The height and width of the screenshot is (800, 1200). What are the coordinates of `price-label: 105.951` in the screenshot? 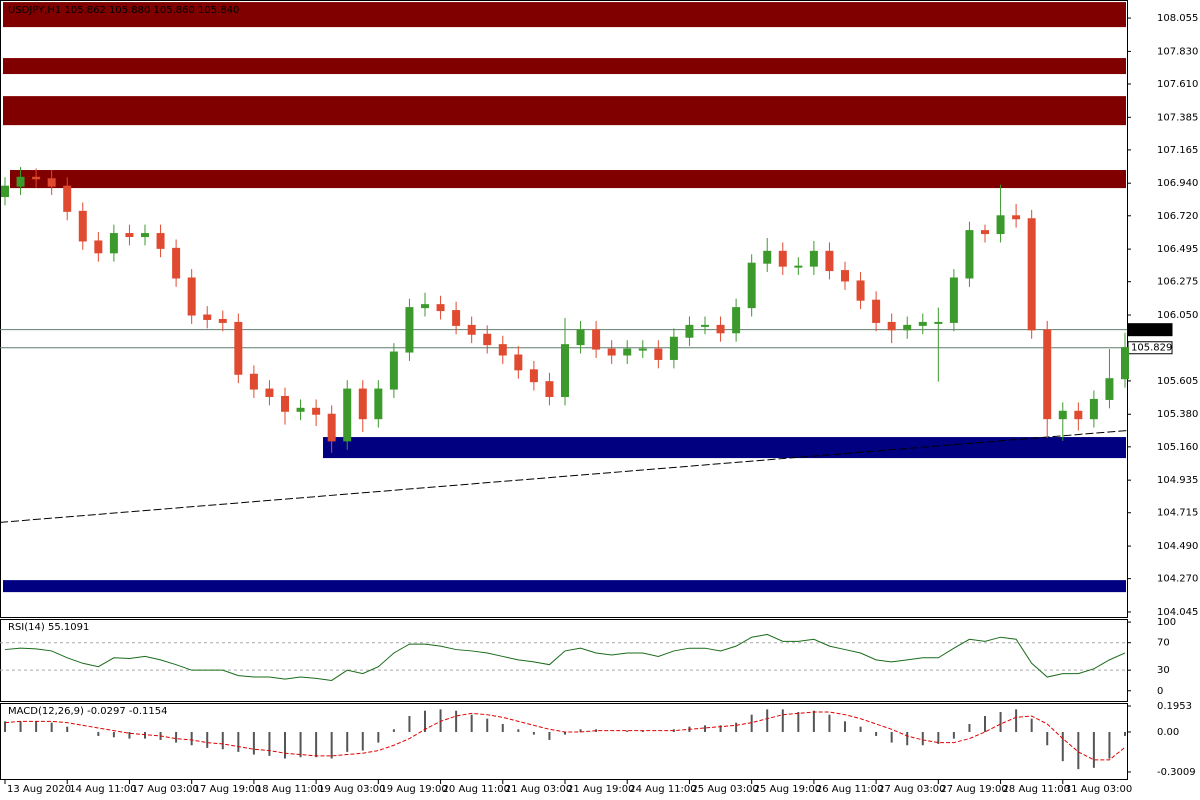 It's located at (1151, 330).